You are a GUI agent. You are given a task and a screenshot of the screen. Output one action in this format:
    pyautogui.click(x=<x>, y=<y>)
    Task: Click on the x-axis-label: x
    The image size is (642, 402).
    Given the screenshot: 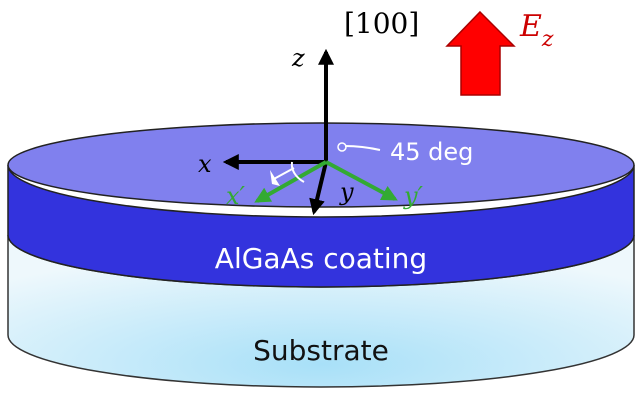 What is the action you would take?
    pyautogui.click(x=205, y=164)
    